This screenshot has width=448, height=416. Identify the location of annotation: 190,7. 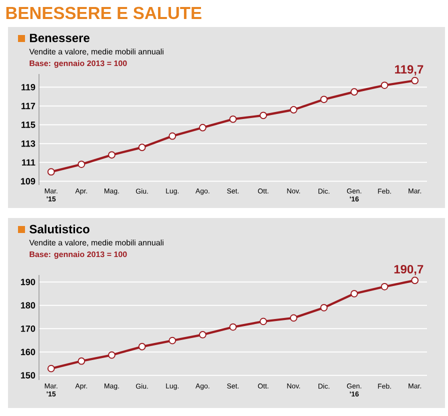
(409, 270).